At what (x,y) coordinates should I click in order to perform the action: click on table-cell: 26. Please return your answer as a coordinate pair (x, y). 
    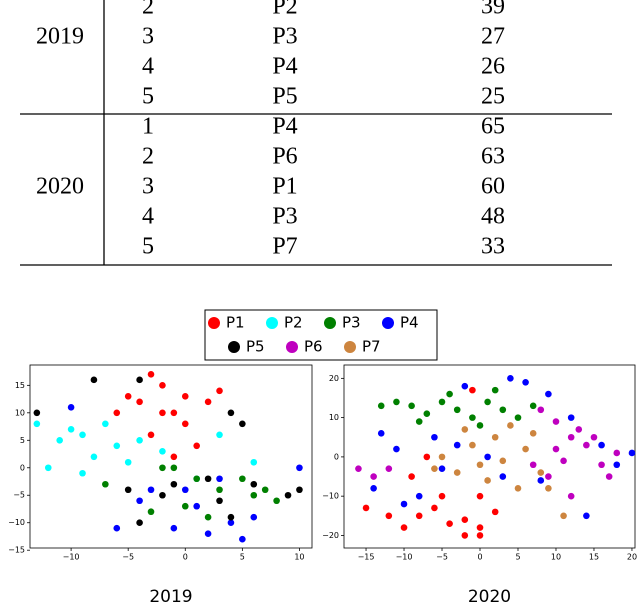
    Looking at the image, I should click on (493, 67).